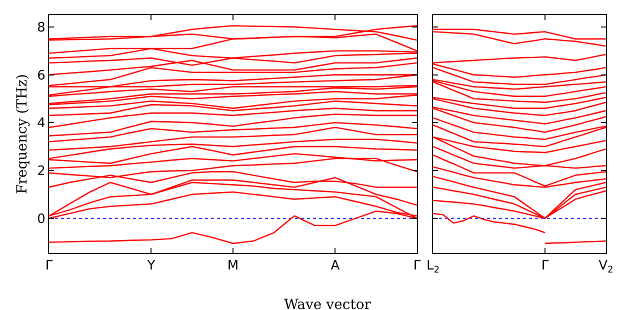 The width and height of the screenshot is (629, 310). What do you see at coordinates (41, 76) in the screenshot?
I see `y-tick-label: 6` at bounding box center [41, 76].